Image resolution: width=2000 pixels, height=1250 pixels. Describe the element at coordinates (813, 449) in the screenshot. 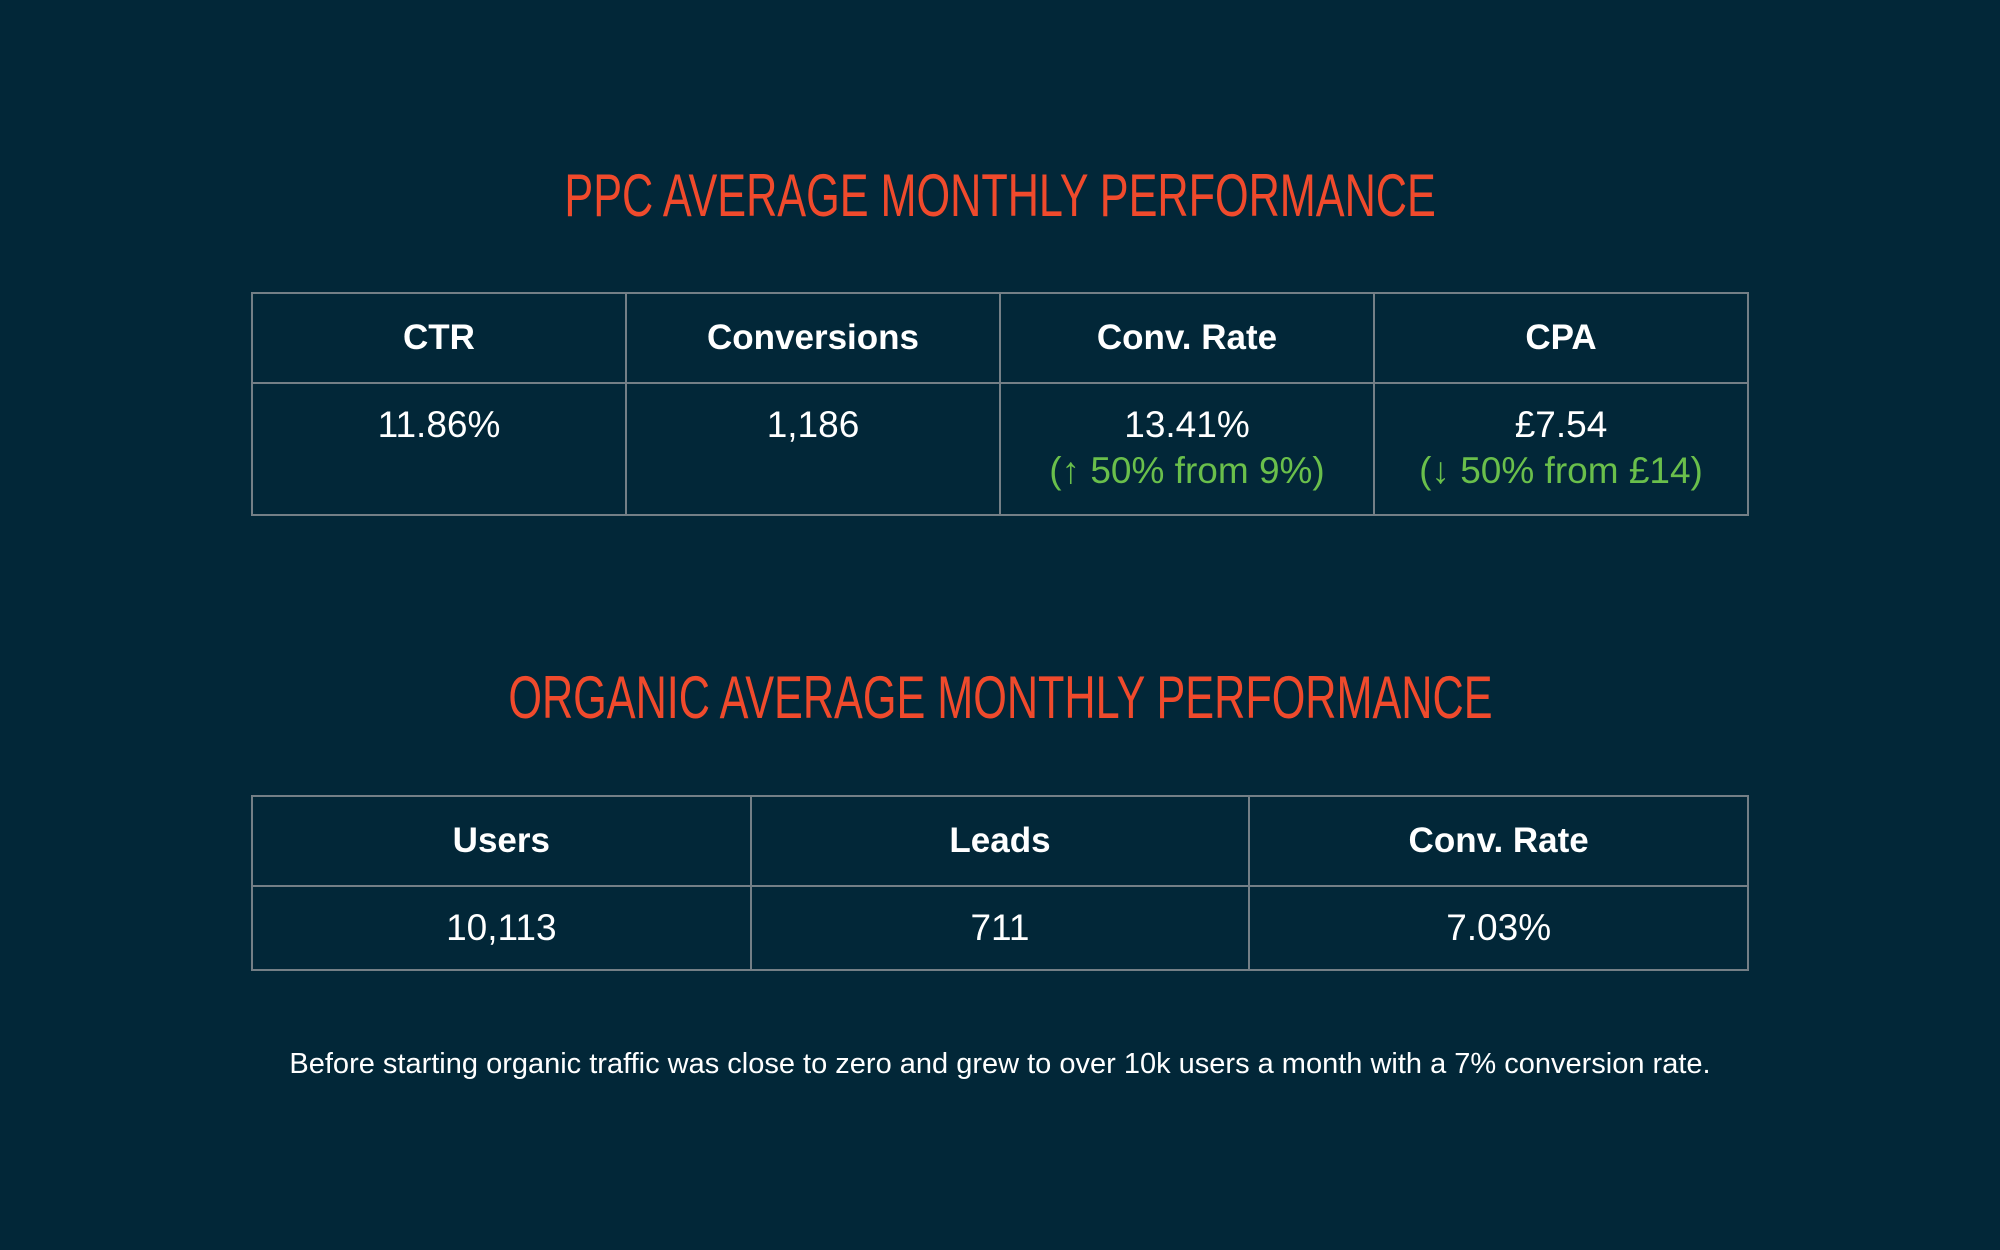

I see `cell-conversions: 1,186` at that location.